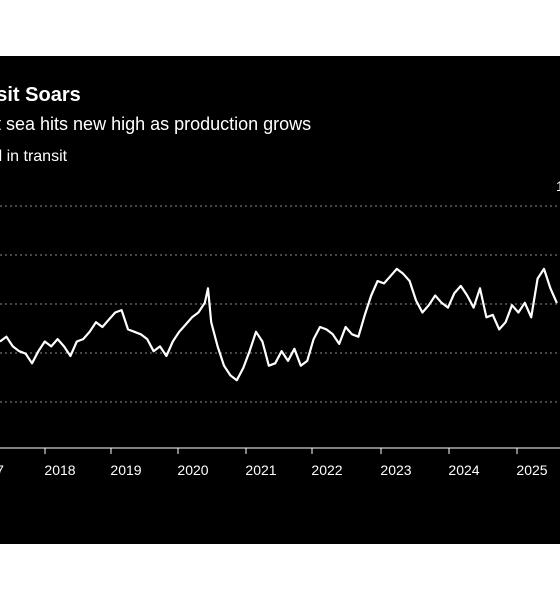 The image size is (560, 600). I want to click on x-tick-label: 2018, so click(59, 470).